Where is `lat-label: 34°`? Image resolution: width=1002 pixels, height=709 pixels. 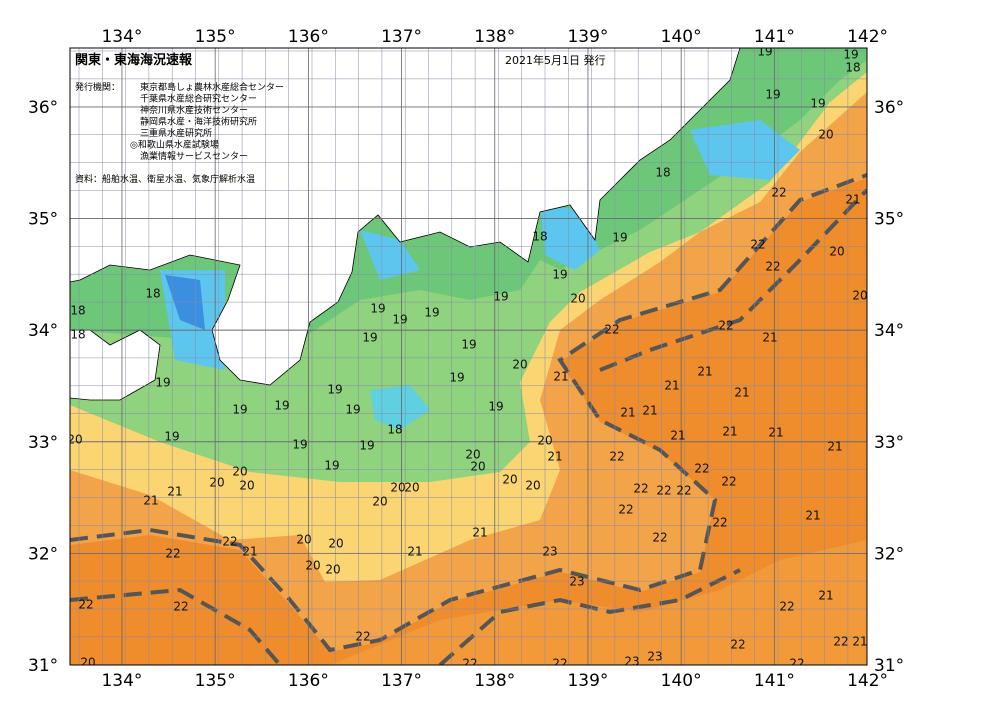
lat-label: 34° is located at coordinates (889, 331).